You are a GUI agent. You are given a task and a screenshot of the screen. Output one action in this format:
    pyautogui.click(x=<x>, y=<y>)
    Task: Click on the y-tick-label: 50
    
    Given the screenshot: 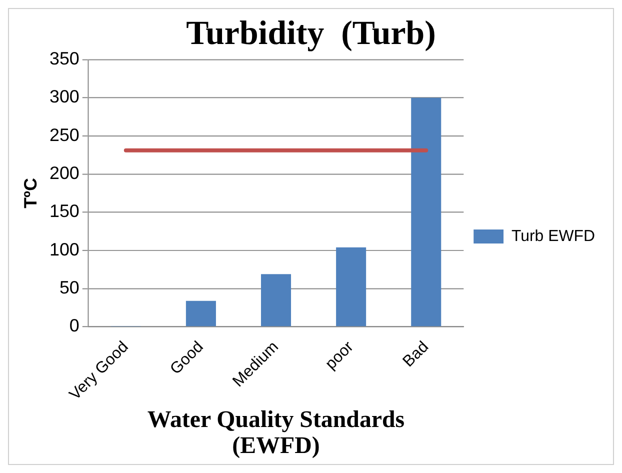 What is the action you would take?
    pyautogui.click(x=69, y=288)
    